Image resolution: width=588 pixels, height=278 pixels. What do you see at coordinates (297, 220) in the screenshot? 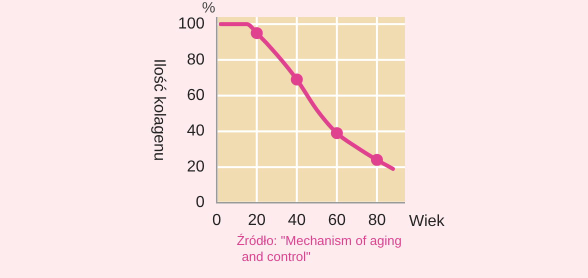
I see `x-tick-label: 40` at bounding box center [297, 220].